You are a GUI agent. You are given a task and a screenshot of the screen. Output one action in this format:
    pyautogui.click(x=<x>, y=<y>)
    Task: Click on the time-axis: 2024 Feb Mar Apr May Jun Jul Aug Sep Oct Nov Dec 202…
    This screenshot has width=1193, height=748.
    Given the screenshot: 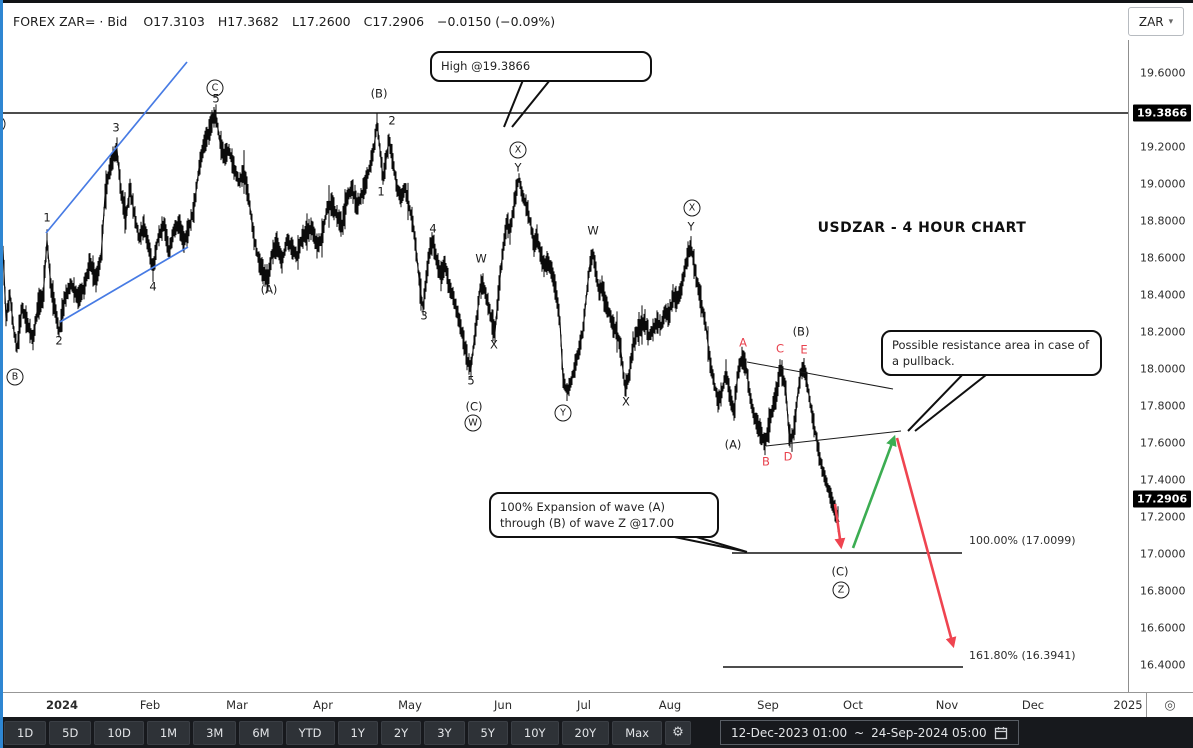 What is the action you would take?
    pyautogui.click(x=596, y=704)
    